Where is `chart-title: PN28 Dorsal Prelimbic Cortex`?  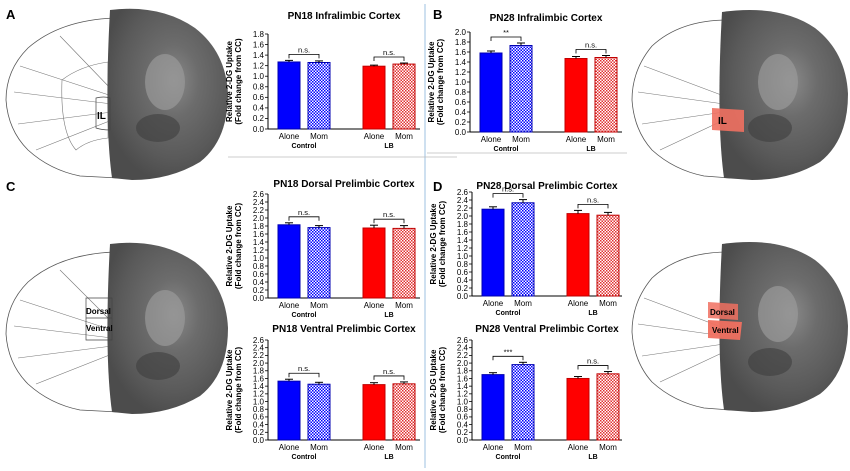 chart-title: PN28 Dorsal Prelimbic Cortex is located at coordinates (547, 186).